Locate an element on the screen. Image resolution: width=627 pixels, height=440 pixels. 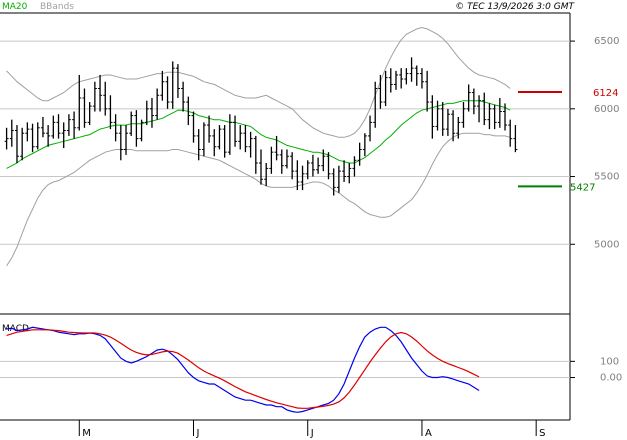
signal-line is located at coordinates (243, 369).